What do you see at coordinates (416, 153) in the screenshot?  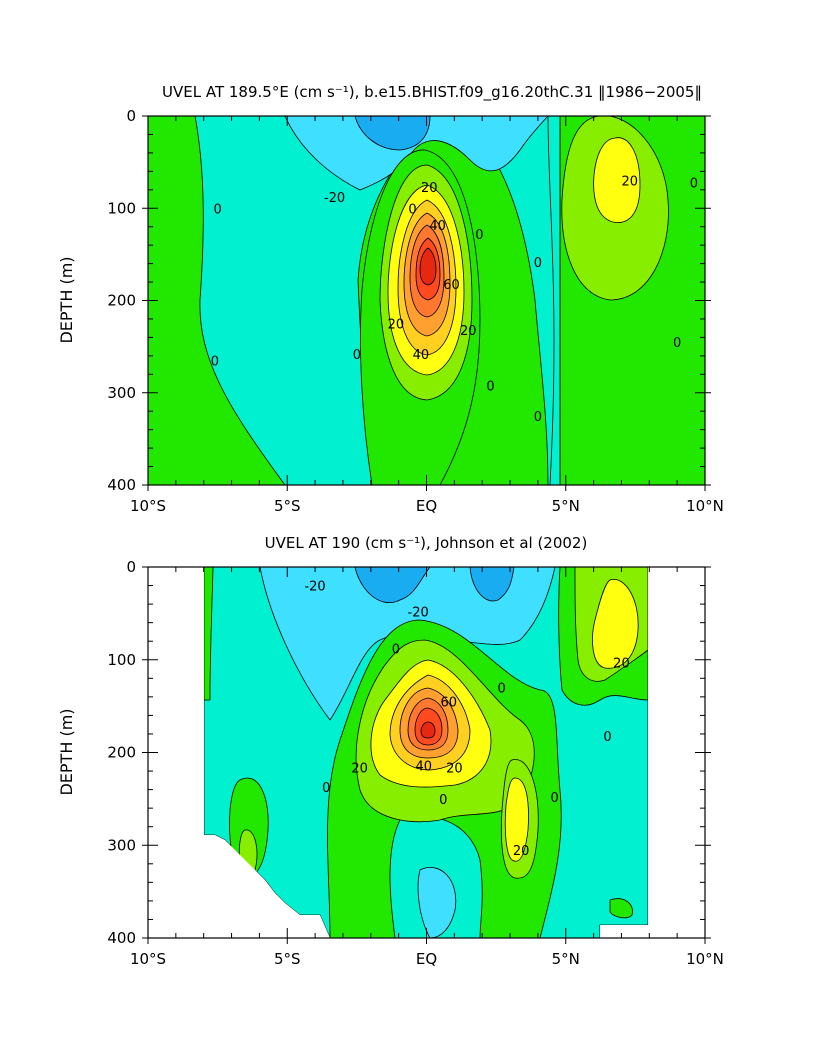 I see `top-surface-minus20` at bounding box center [416, 153].